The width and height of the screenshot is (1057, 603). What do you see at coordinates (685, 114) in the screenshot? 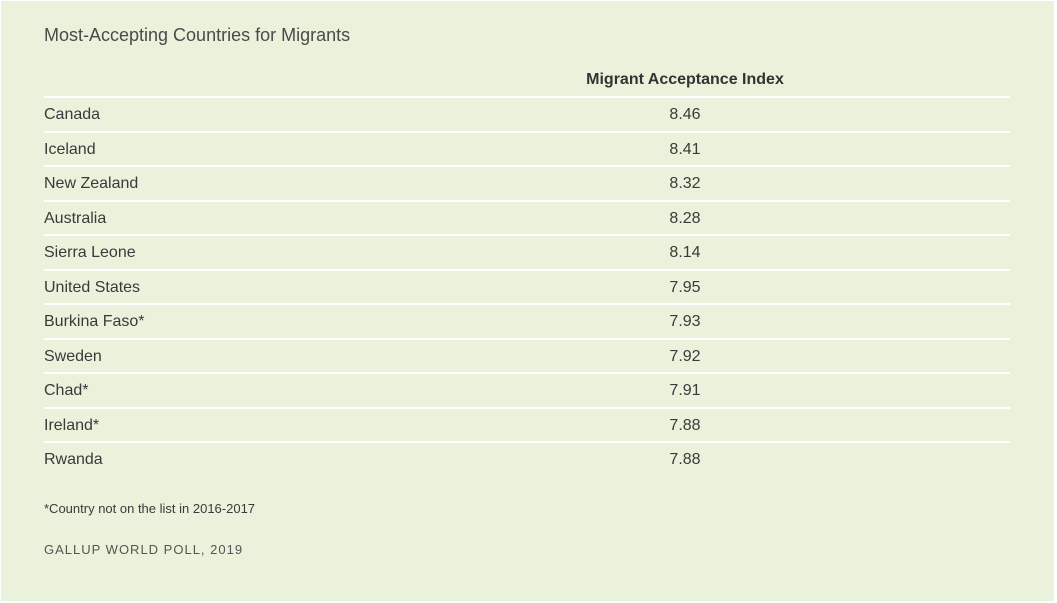
I see `index-value-cell: 8.46` at bounding box center [685, 114].